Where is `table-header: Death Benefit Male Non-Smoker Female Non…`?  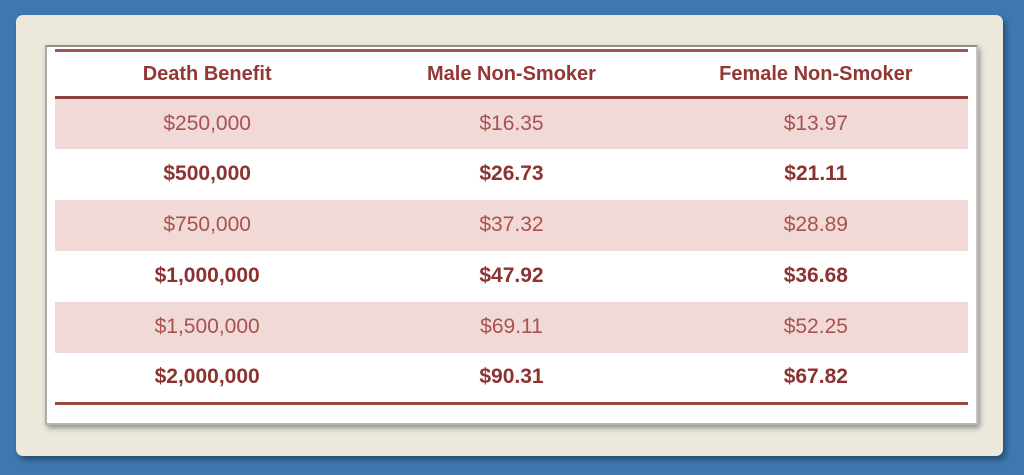 table-header: Death Benefit Male Non-Smoker Female Non… is located at coordinates (511, 74).